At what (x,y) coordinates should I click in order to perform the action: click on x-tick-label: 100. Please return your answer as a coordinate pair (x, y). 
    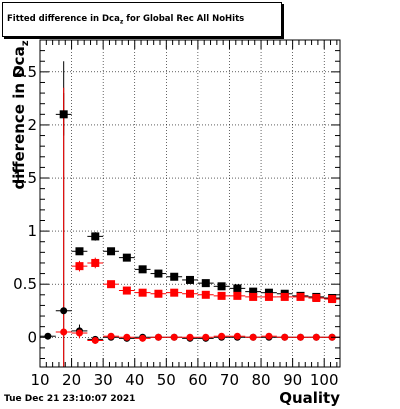
    Looking at the image, I should click on (324, 380).